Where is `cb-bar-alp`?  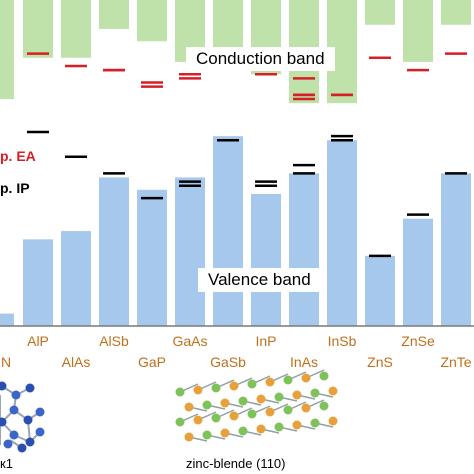 cb-bar-alp is located at coordinates (38, 29).